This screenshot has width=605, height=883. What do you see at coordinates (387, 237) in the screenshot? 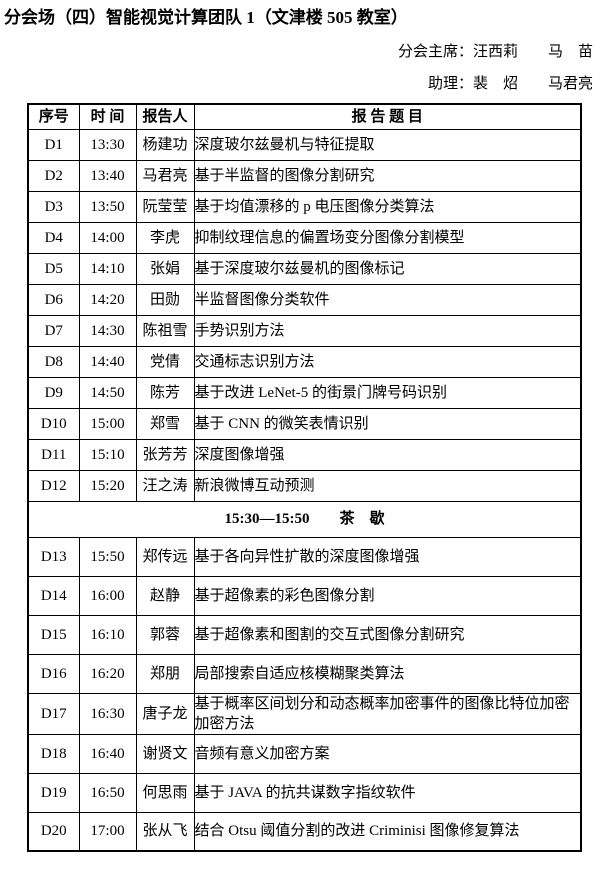
I see `cell-title: 抑制纹理信息的偏置场变分图像分割模型` at bounding box center [387, 237].